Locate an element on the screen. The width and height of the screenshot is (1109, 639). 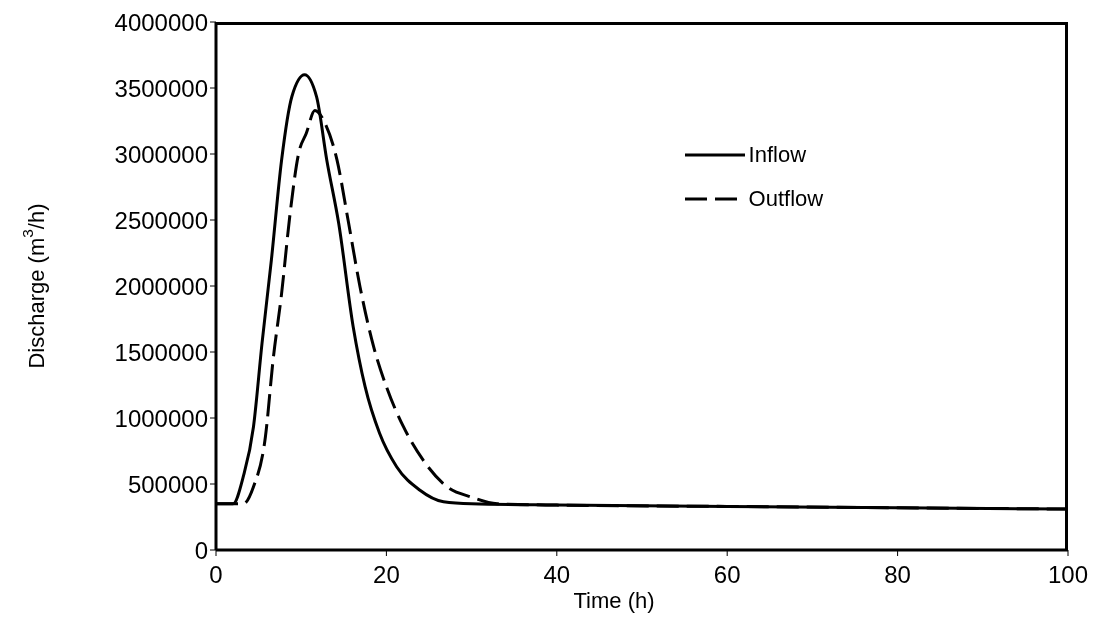
y-tick-label: 4000000 is located at coordinates (161, 22).